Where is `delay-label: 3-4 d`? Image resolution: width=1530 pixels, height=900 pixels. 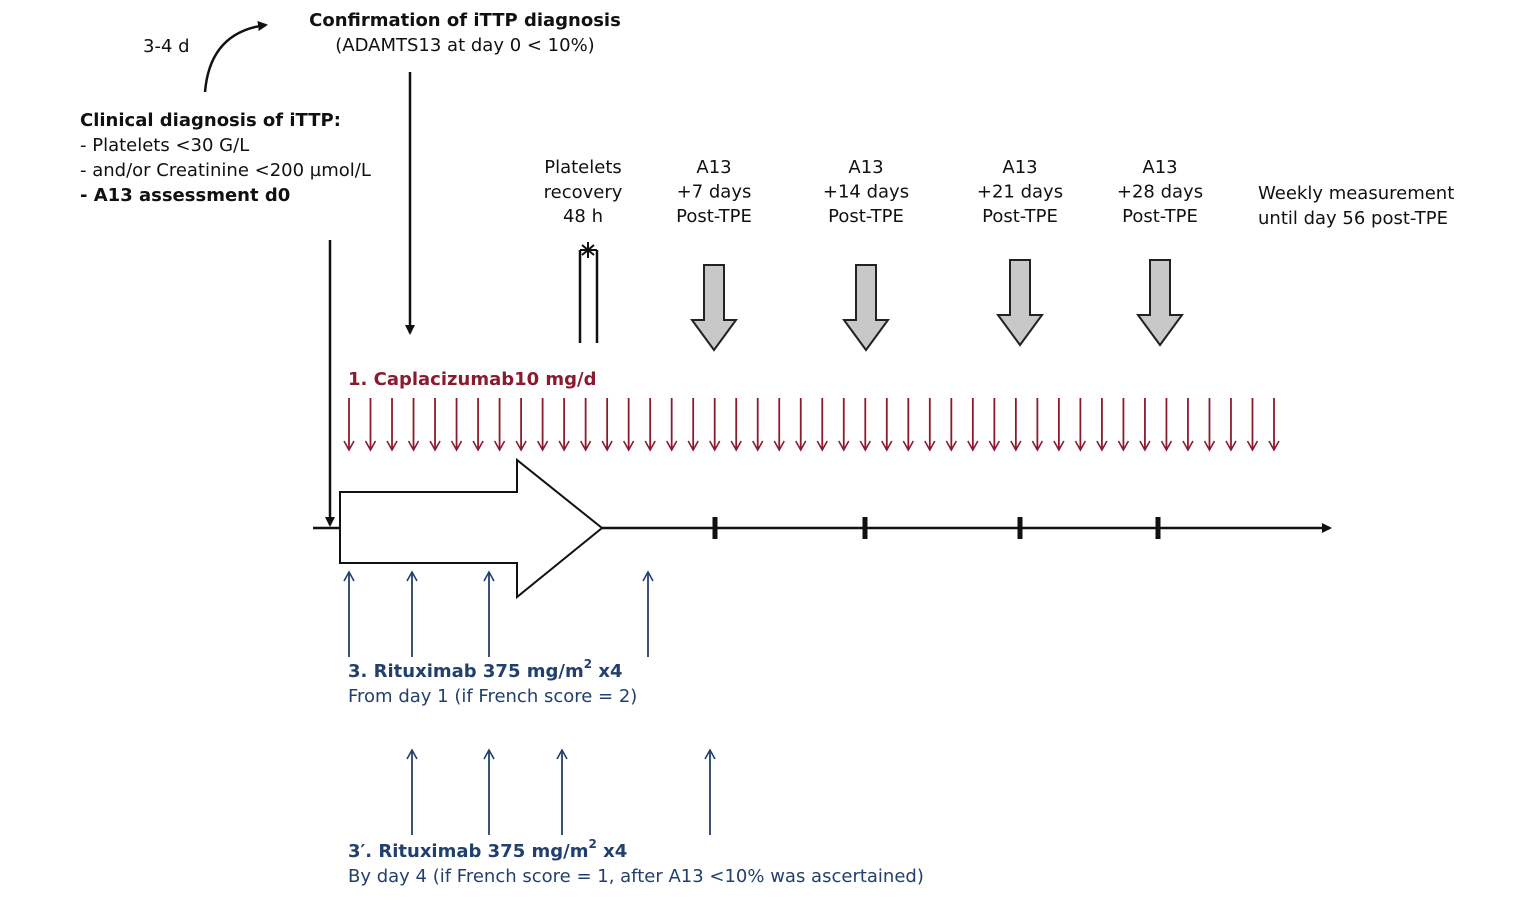
delay-label: 3-4 d is located at coordinates (166, 46).